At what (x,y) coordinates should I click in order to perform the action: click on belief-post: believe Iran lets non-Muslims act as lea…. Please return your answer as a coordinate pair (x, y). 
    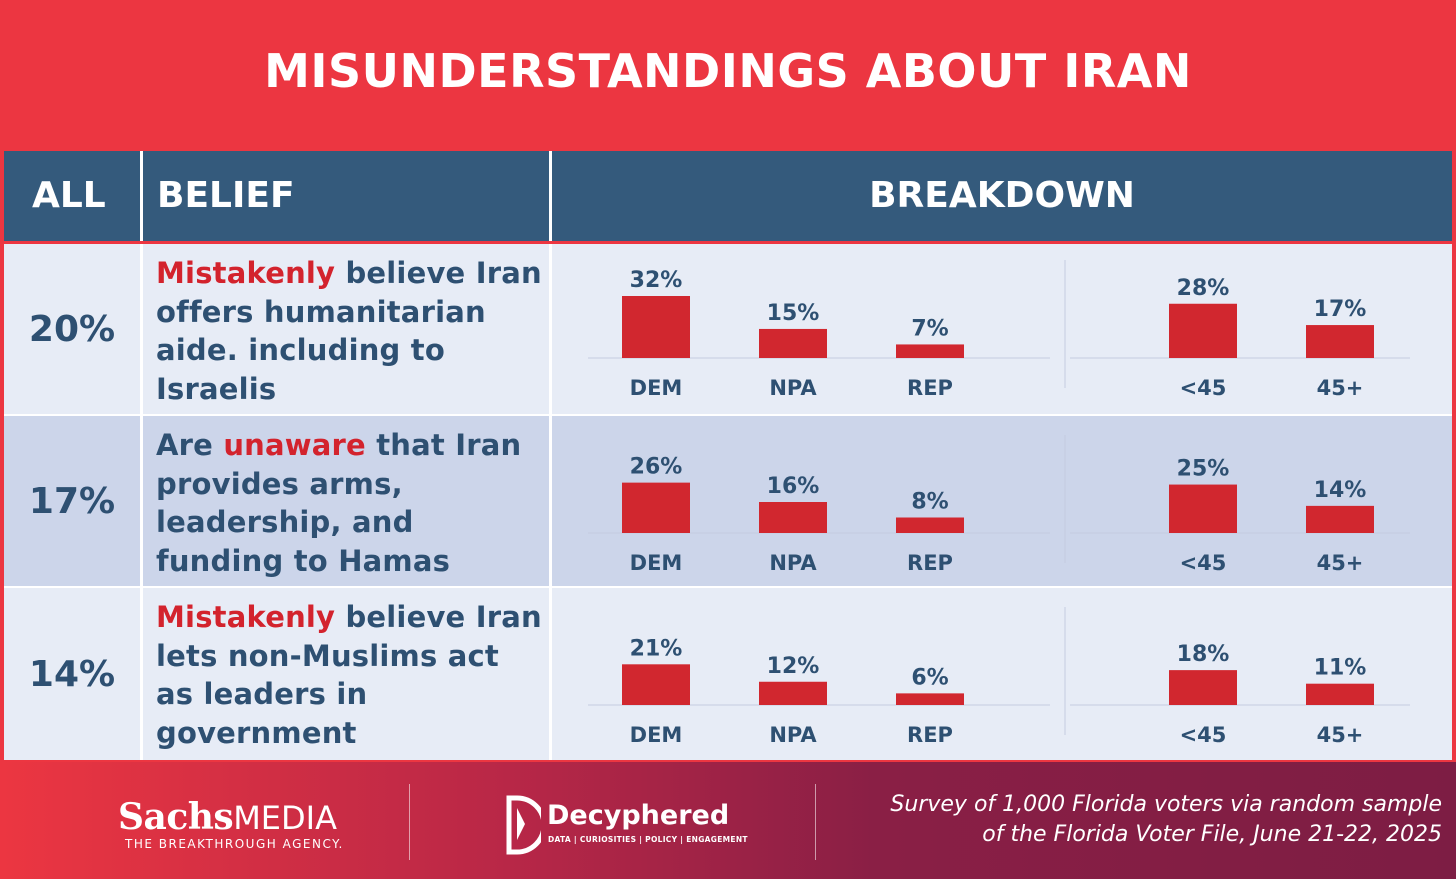
    Looking at the image, I should click on (349, 675).